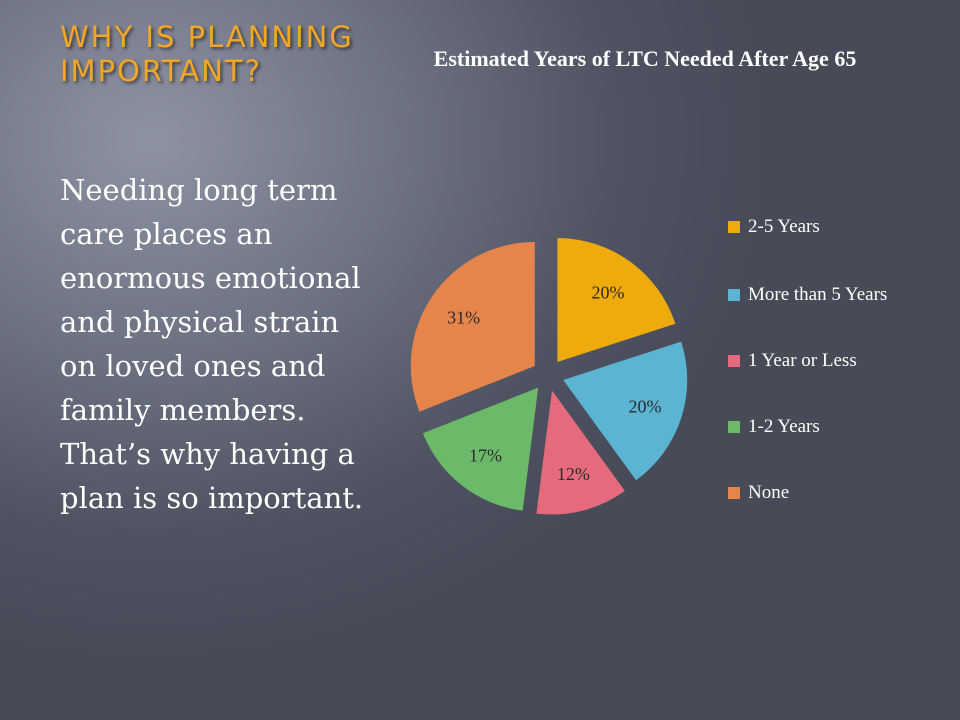  I want to click on pie-data-label: 31%, so click(463, 318).